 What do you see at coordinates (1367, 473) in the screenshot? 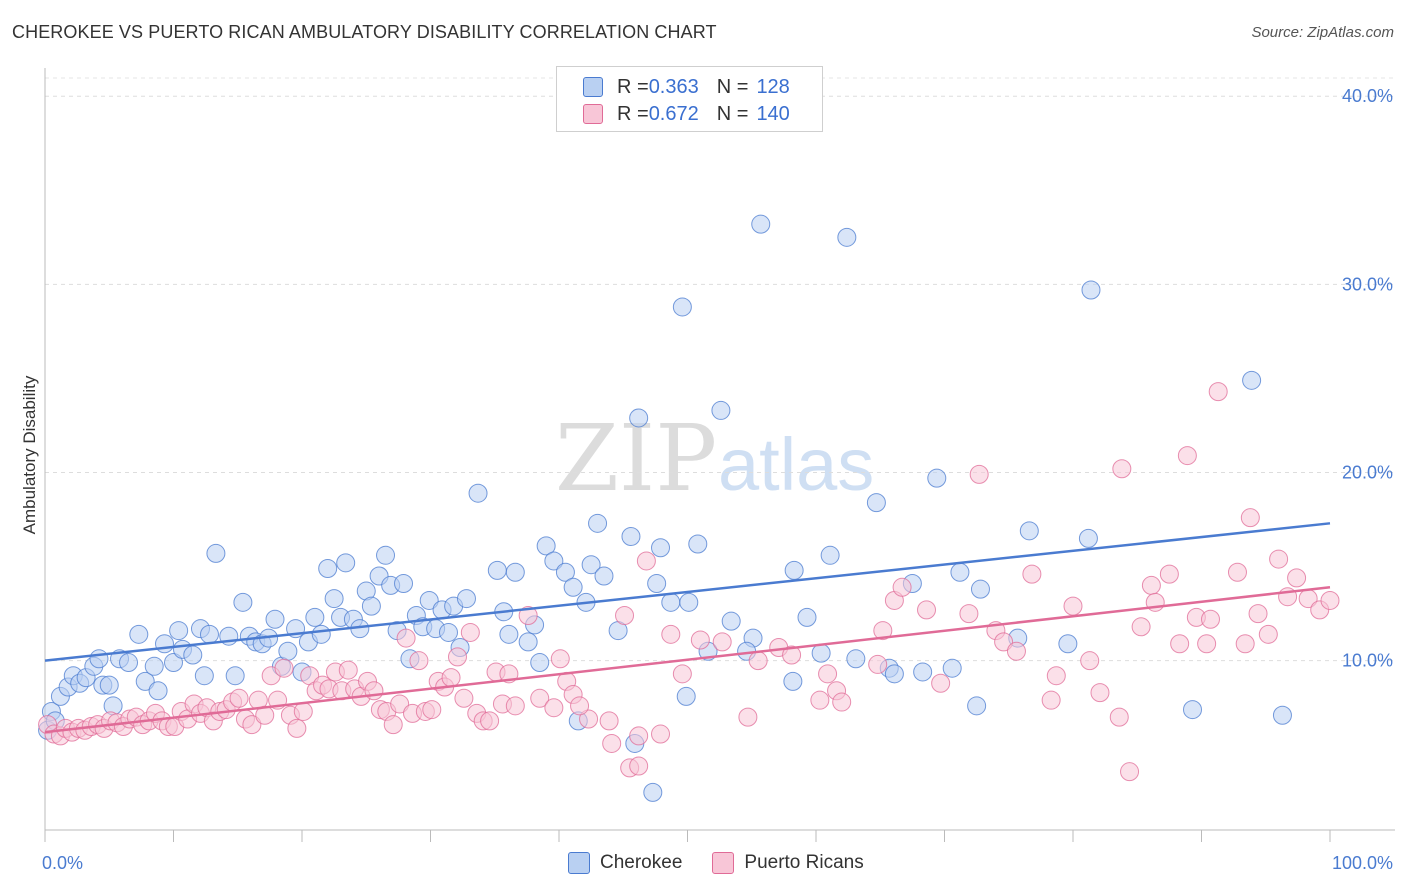
I see `y-tick-label: 20.0%` at bounding box center [1367, 473].